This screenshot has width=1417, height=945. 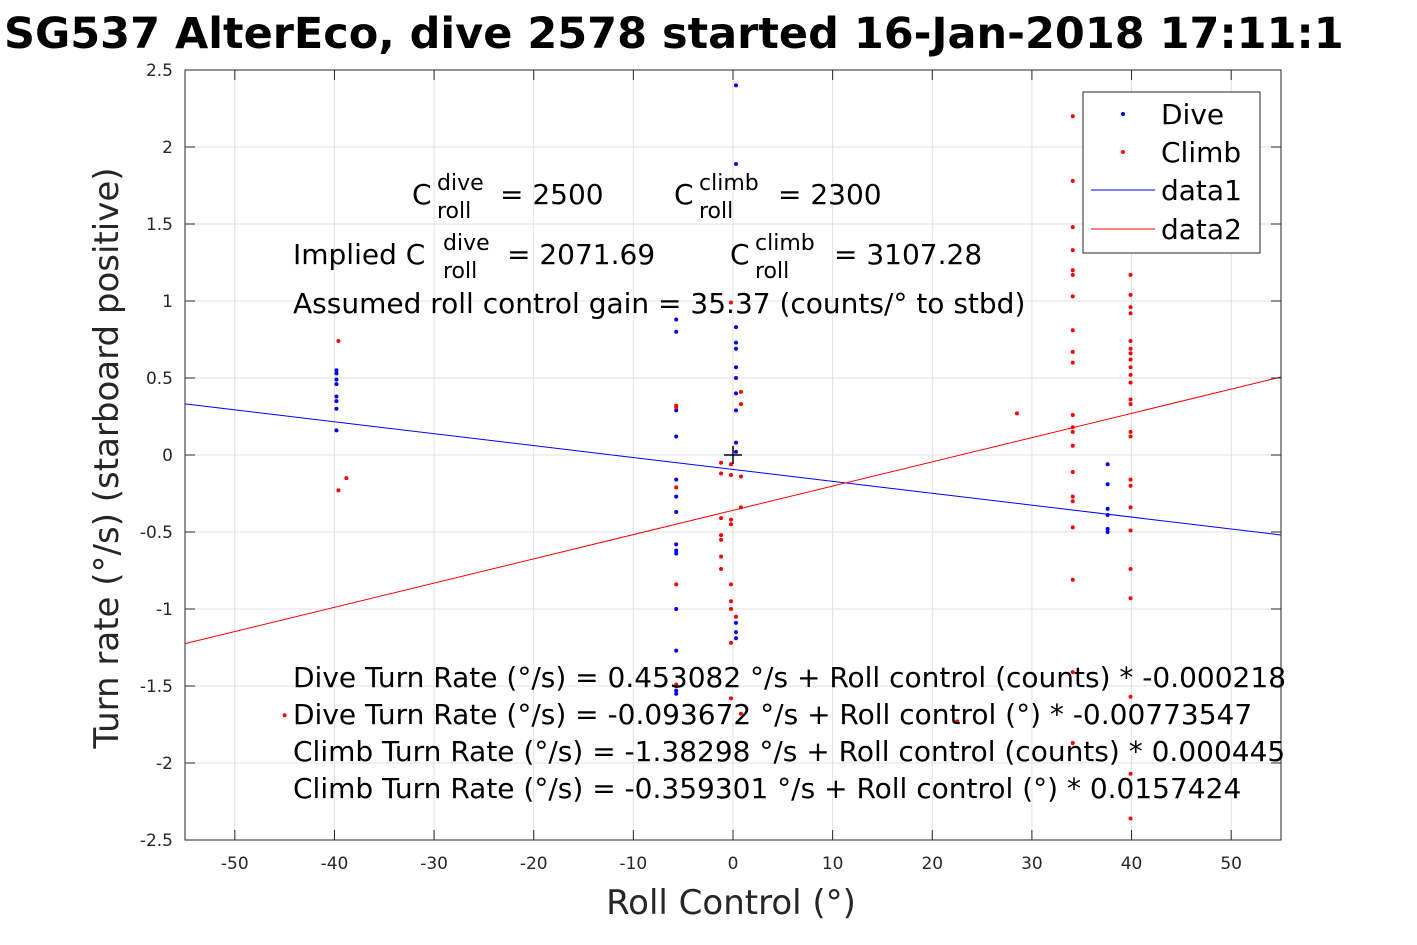 What do you see at coordinates (167, 148) in the screenshot?
I see `y-tick-label: 2` at bounding box center [167, 148].